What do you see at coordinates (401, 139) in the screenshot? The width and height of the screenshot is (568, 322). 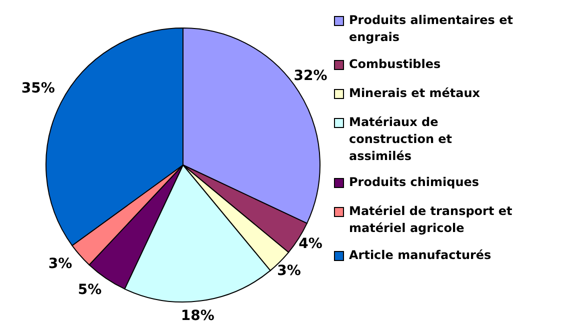 I see `legend-label: Matériaux de construction et assimilés` at bounding box center [401, 139].